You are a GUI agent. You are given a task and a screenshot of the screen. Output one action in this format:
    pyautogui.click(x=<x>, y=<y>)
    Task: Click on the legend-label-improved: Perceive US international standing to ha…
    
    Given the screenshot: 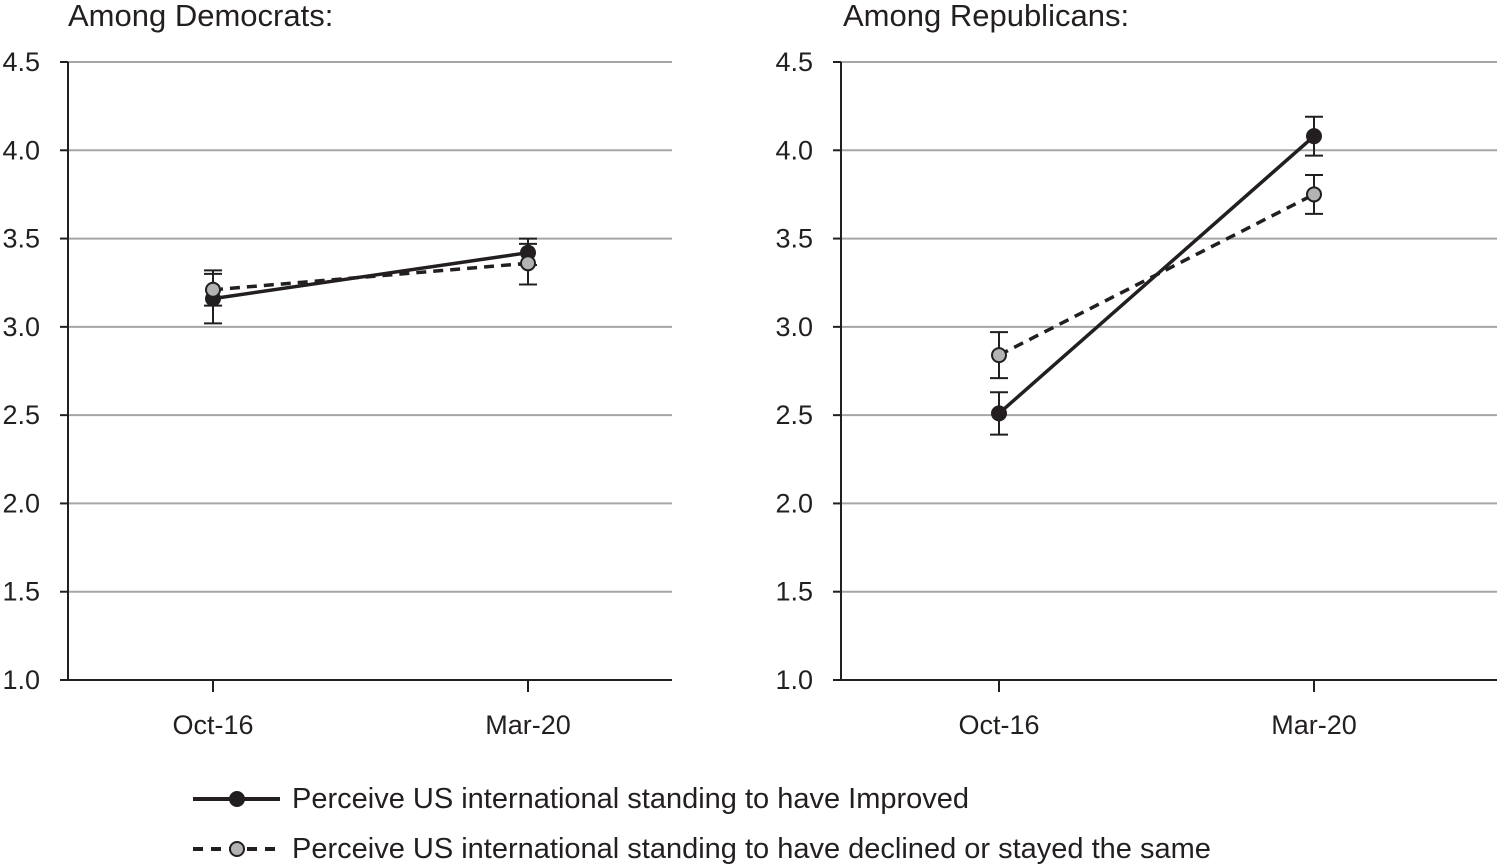 What is the action you would take?
    pyautogui.click(x=630, y=799)
    